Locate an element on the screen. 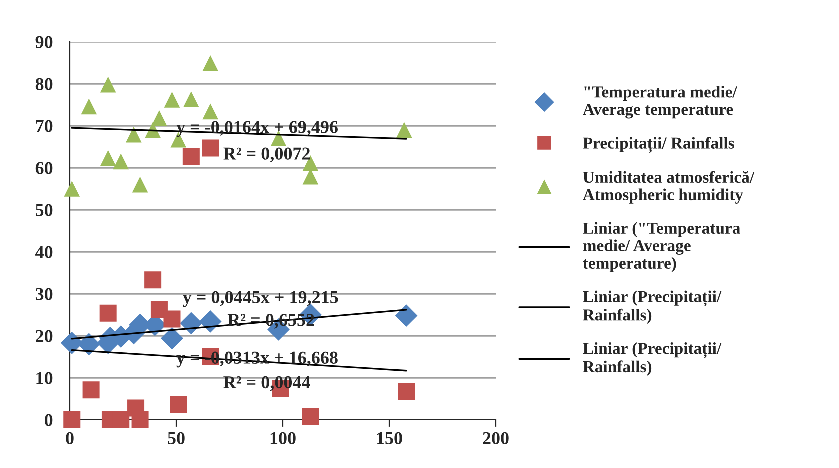 This screenshot has width=839, height=468. legend-label: "Temperatura medie/ Average temperature is located at coordinates (660, 102).